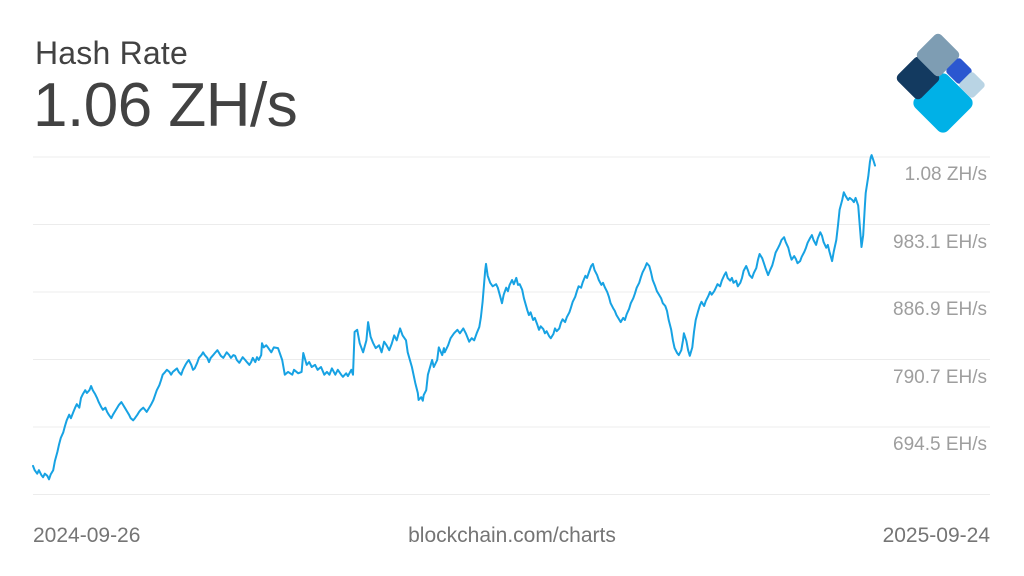  I want to click on y-axis-label: 1.08 ZH/s, so click(945, 174).